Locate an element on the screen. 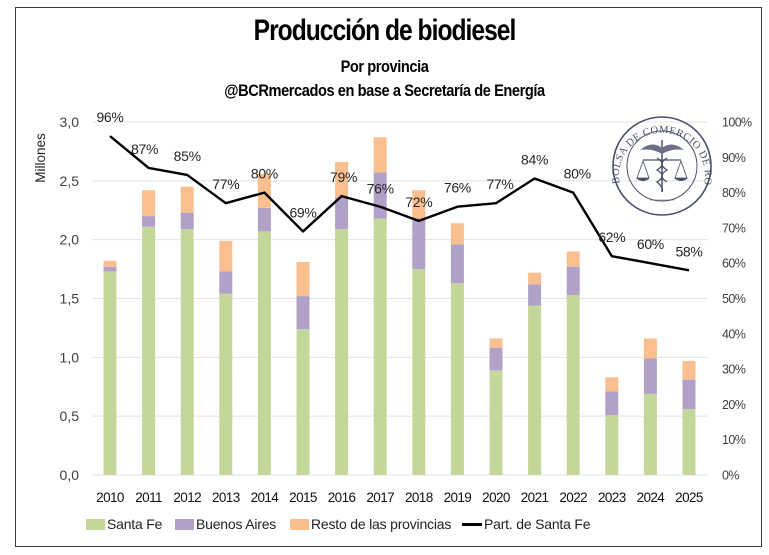 This screenshot has width=769, height=555. bar-buenos-aires-2010 is located at coordinates (110, 269).